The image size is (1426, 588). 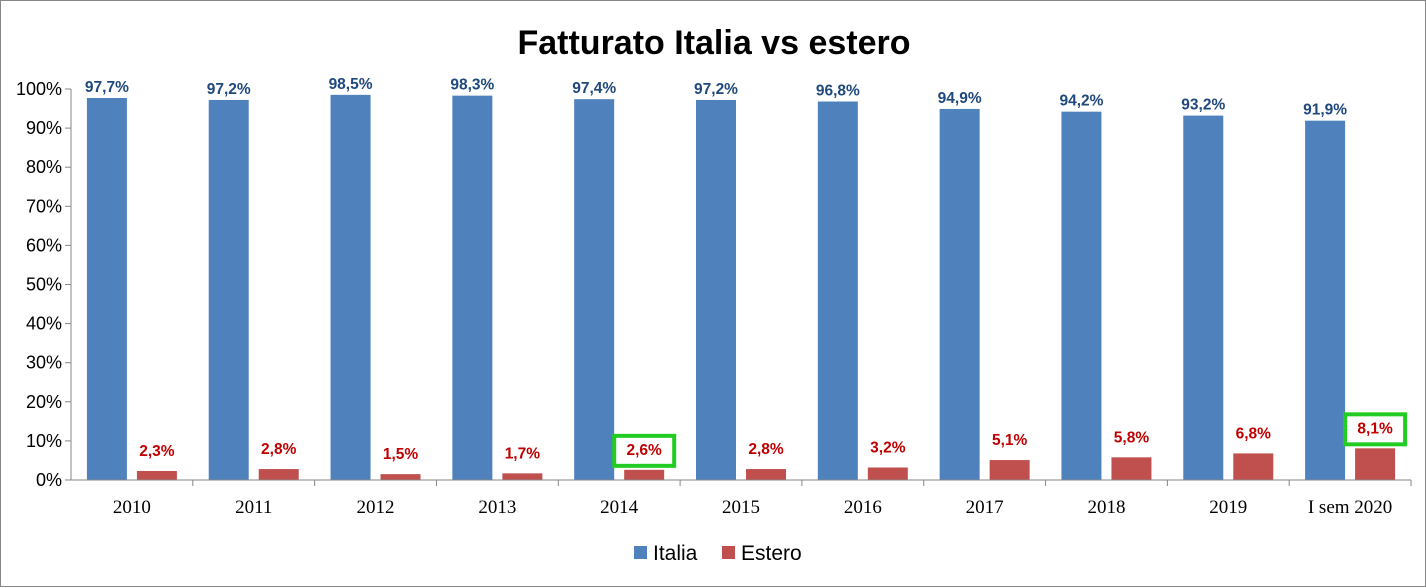 What do you see at coordinates (771, 553) in the screenshot?
I see `legend-label-estero: Estero` at bounding box center [771, 553].